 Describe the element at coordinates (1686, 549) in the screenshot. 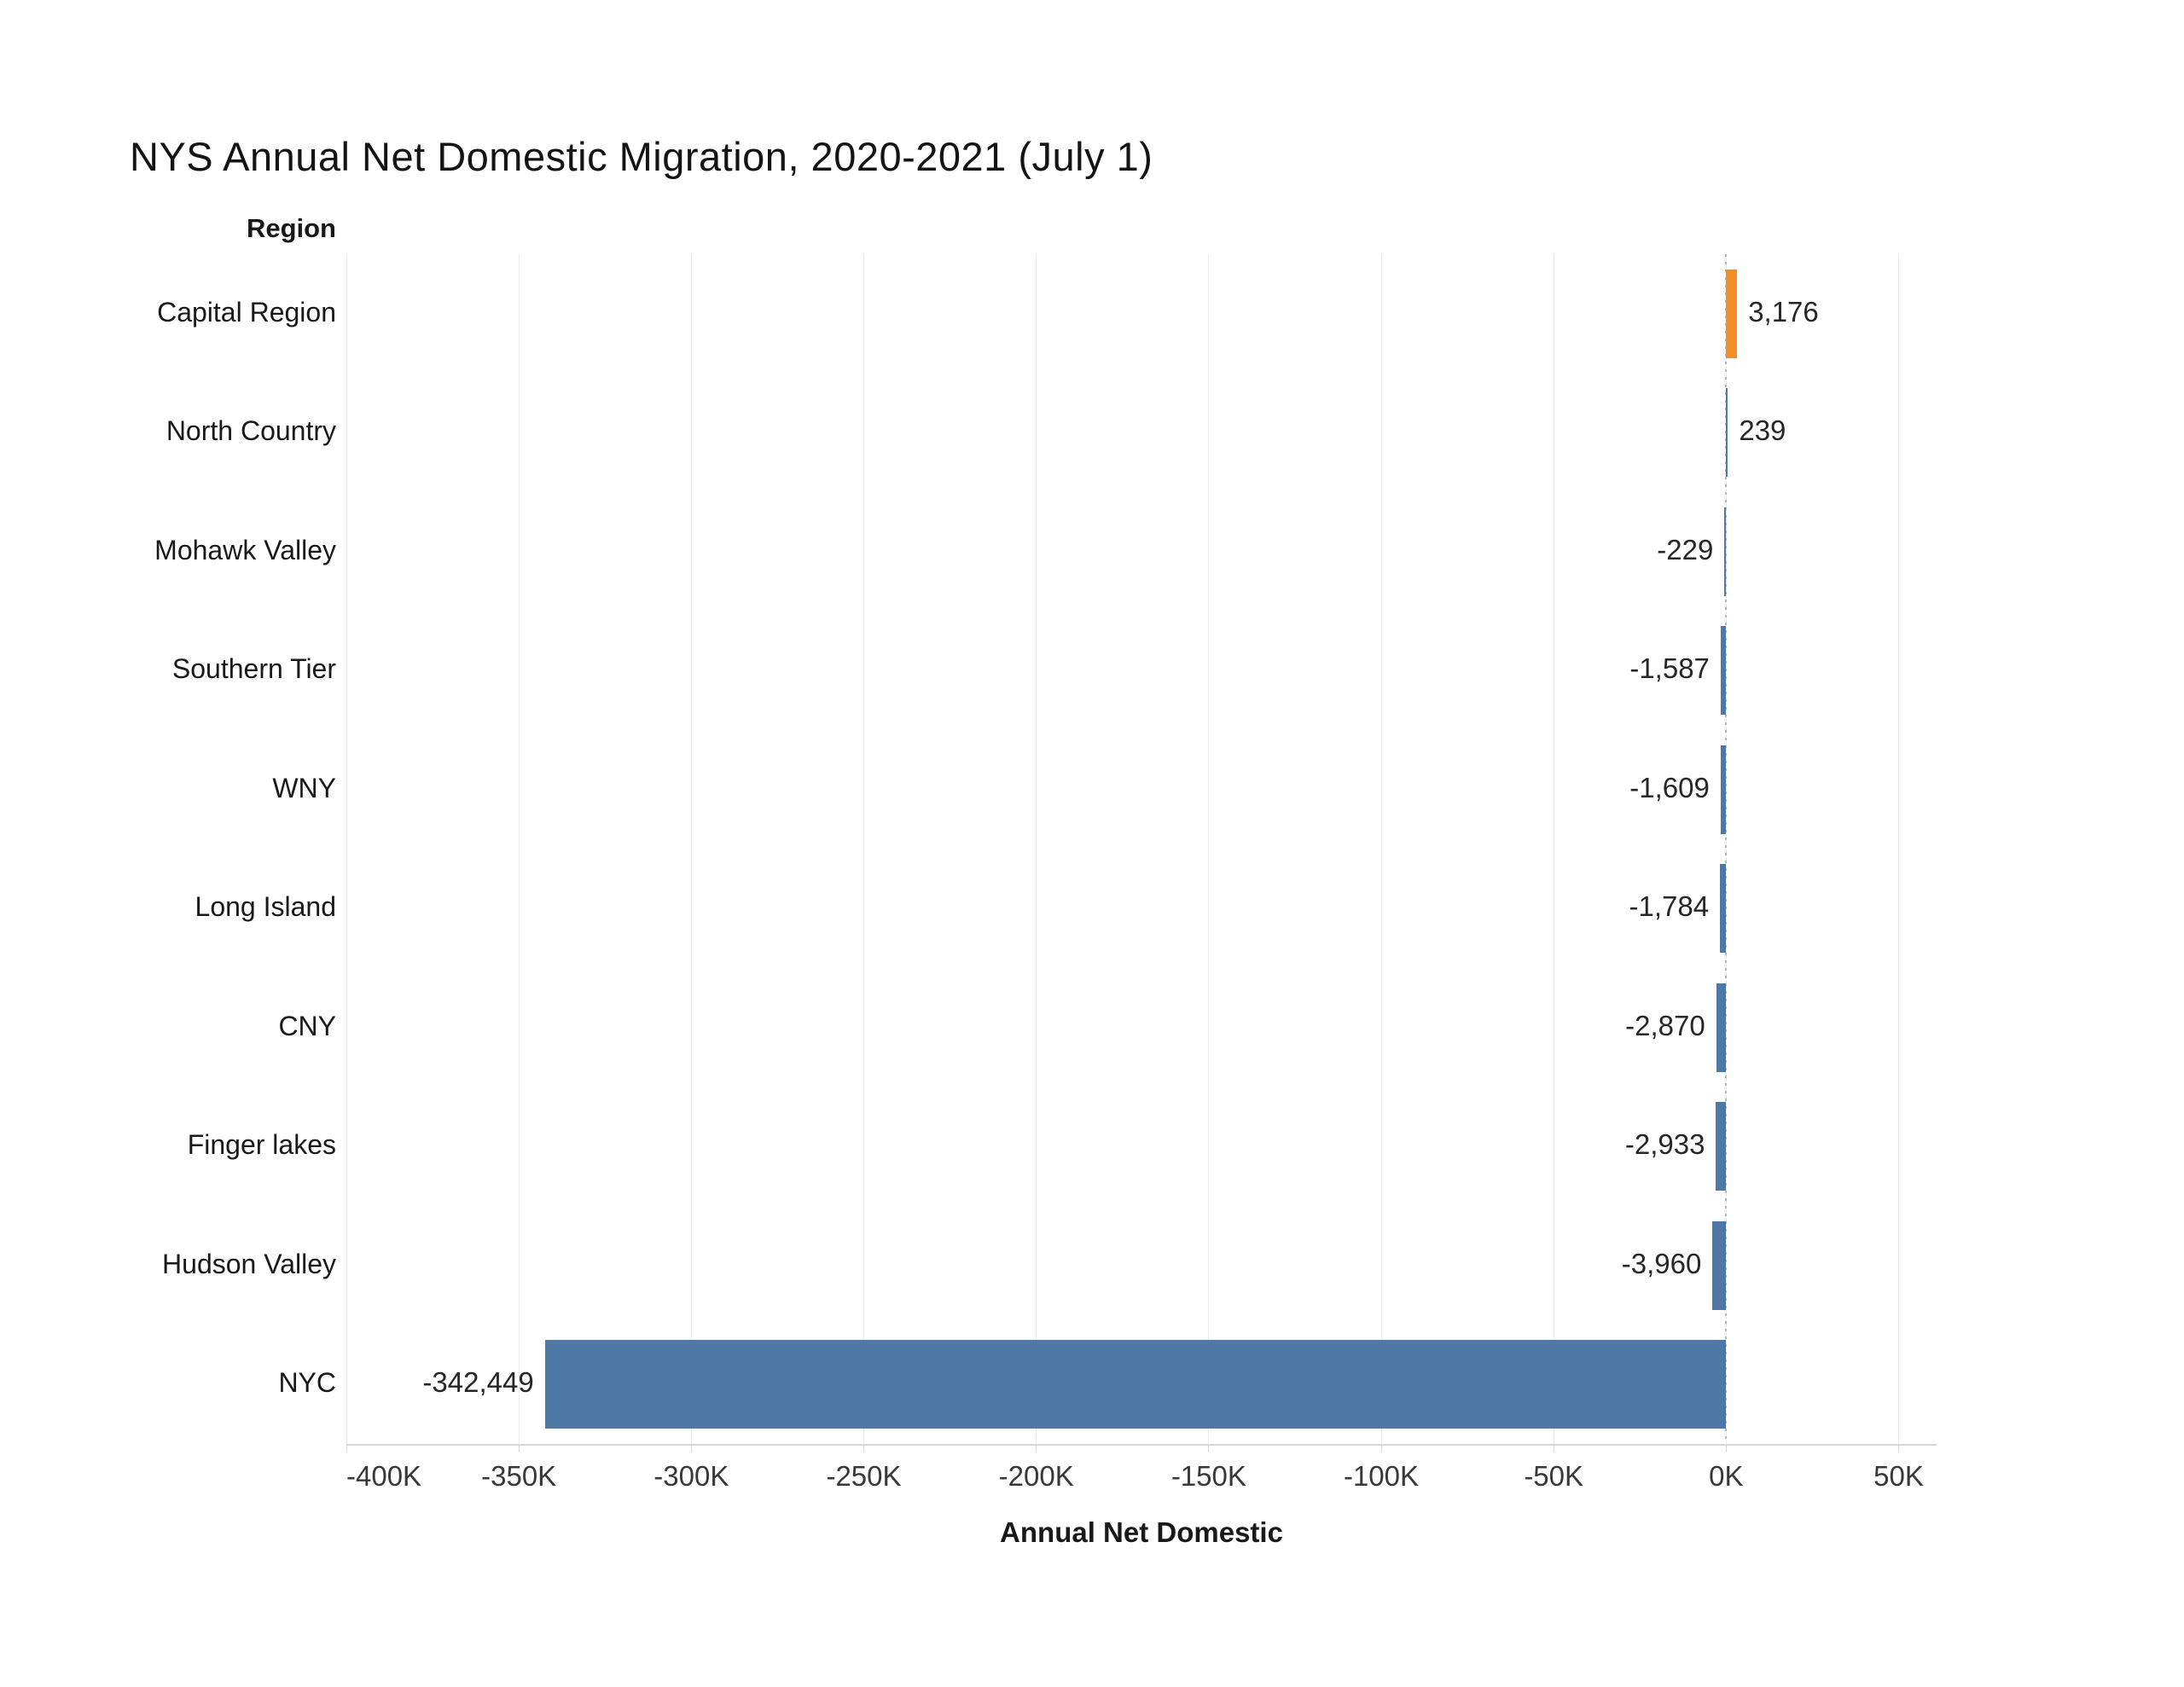

I see `value-label: -229` at that location.